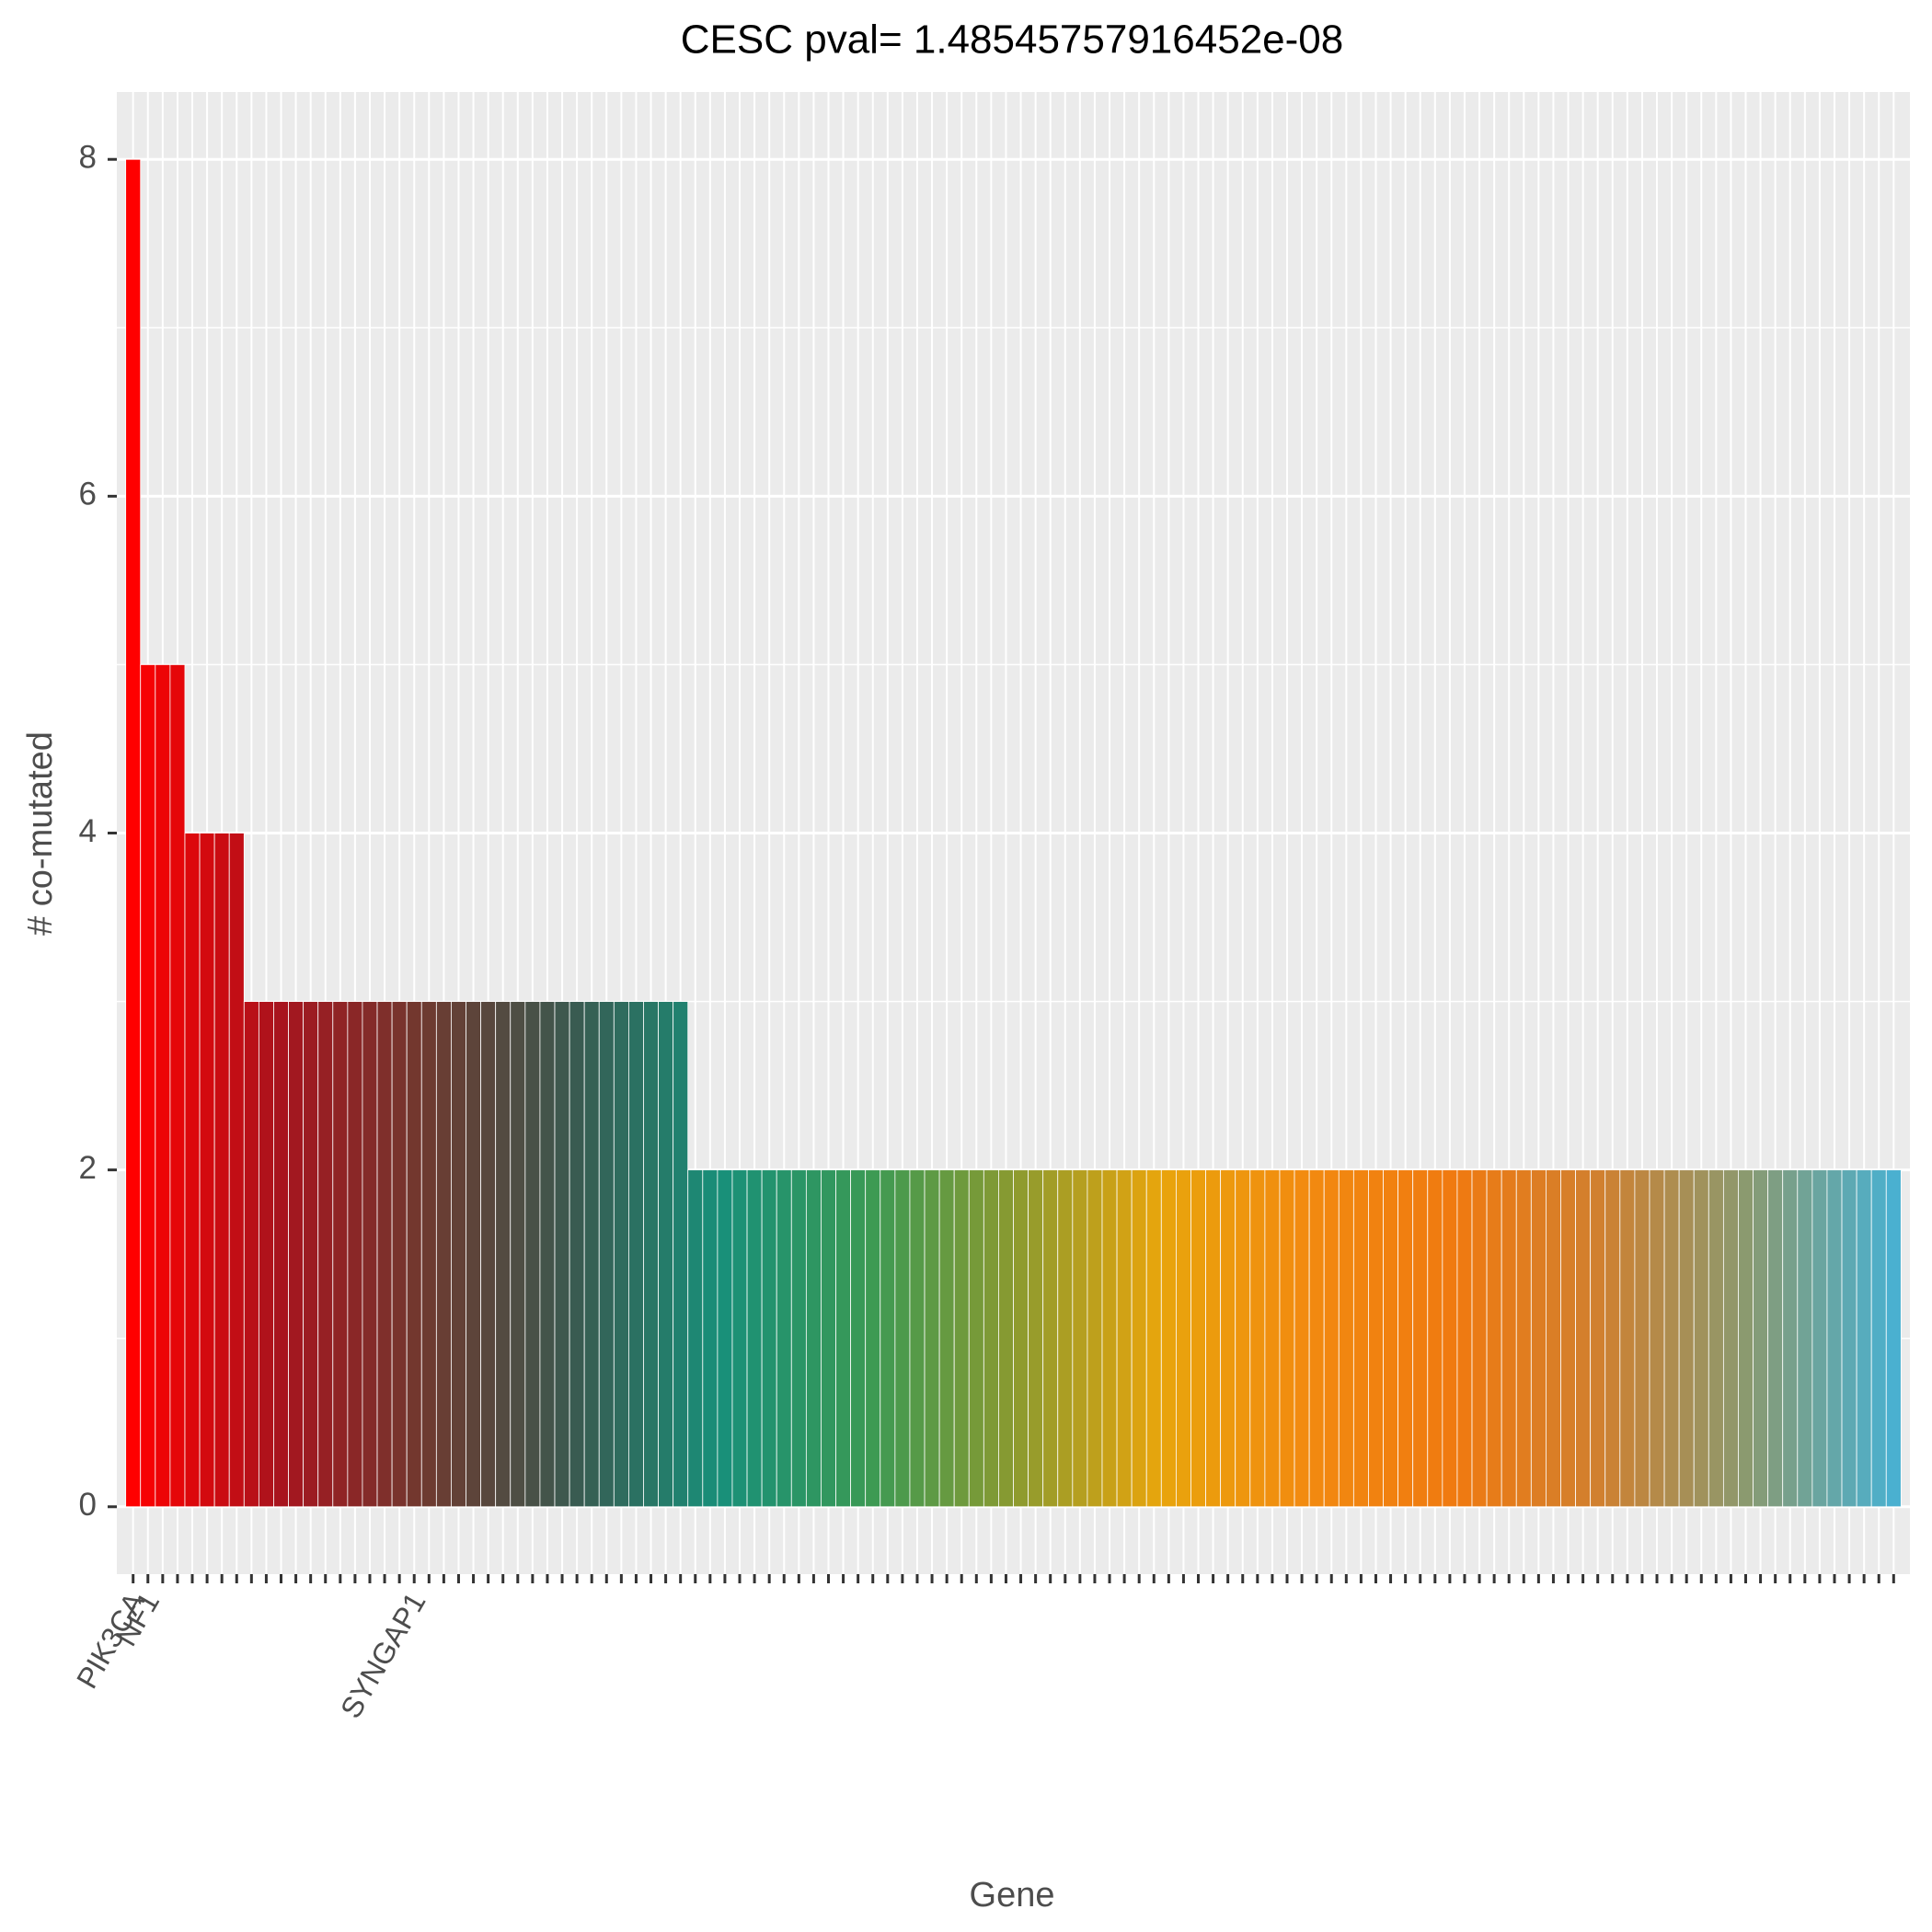  I want to click on y-tick-label: 4, so click(88, 831).